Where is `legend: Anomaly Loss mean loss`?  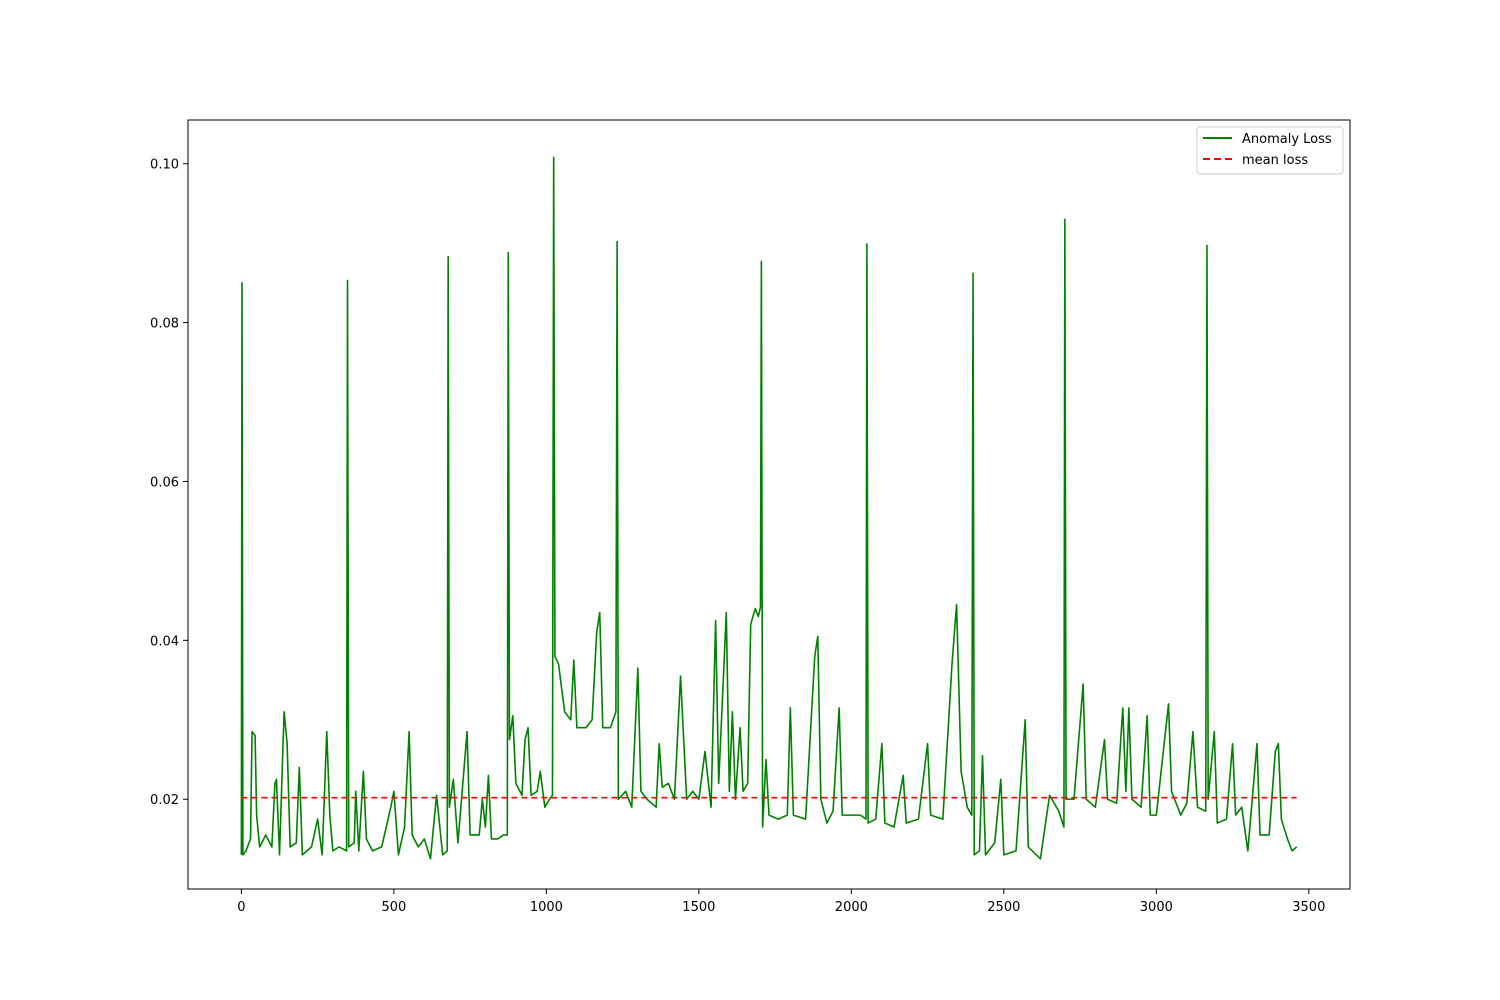
legend: Anomaly Loss mean loss is located at coordinates (1270, 150).